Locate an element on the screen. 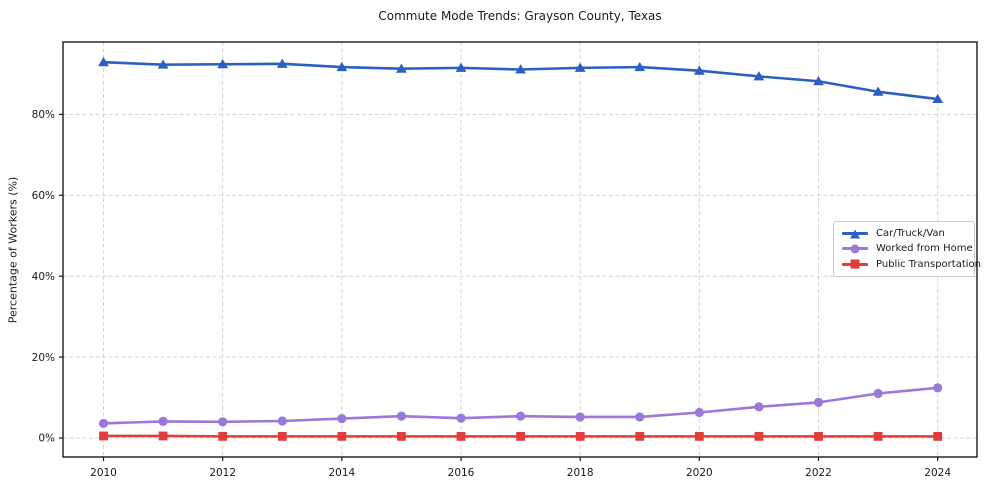  worked-from-home-line-marker-icon is located at coordinates (855, 248).